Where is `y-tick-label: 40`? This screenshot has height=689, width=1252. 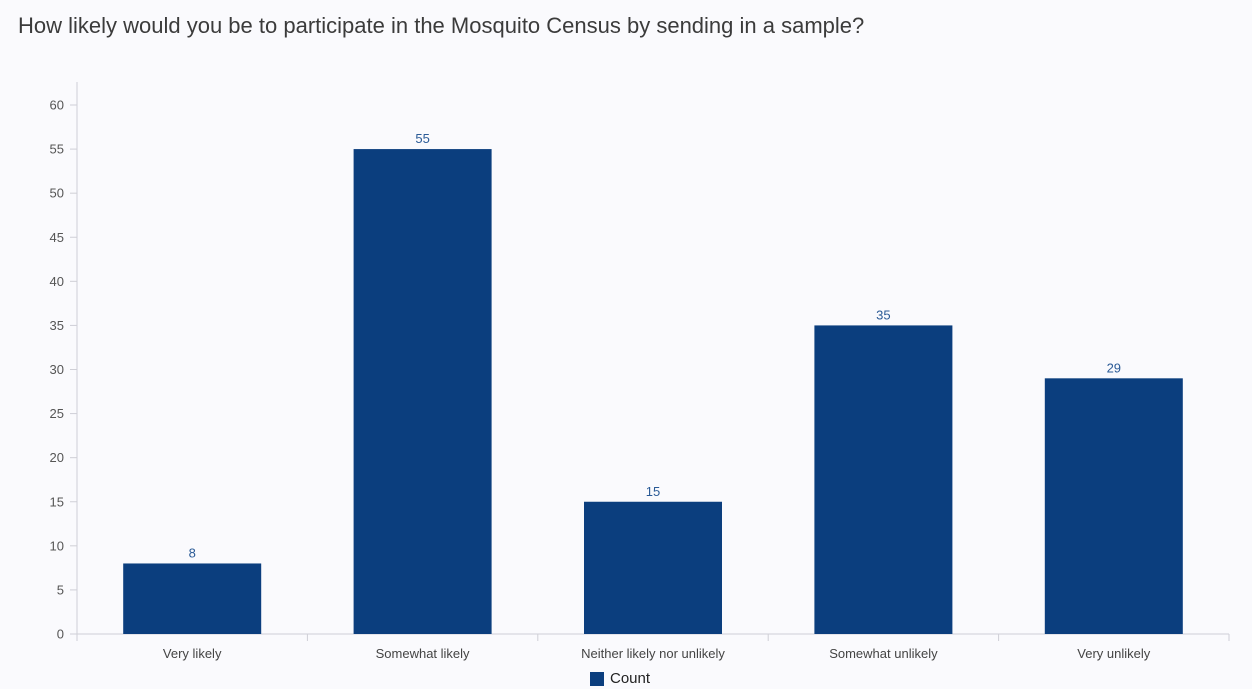
y-tick-label: 40 is located at coordinates (57, 281).